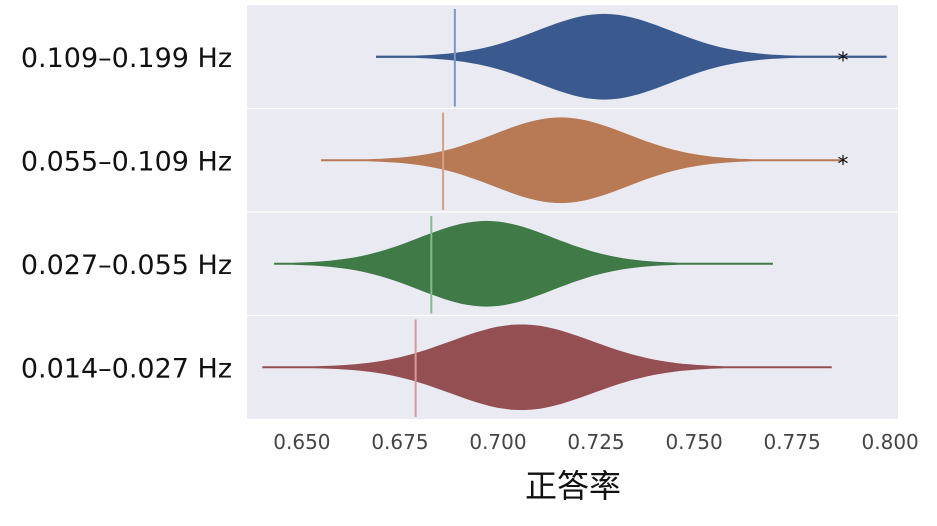  I want to click on x-tick-labels: 0.650 0.675 0.700 0.725 0.750 0.775 0.800, so click(596, 442).